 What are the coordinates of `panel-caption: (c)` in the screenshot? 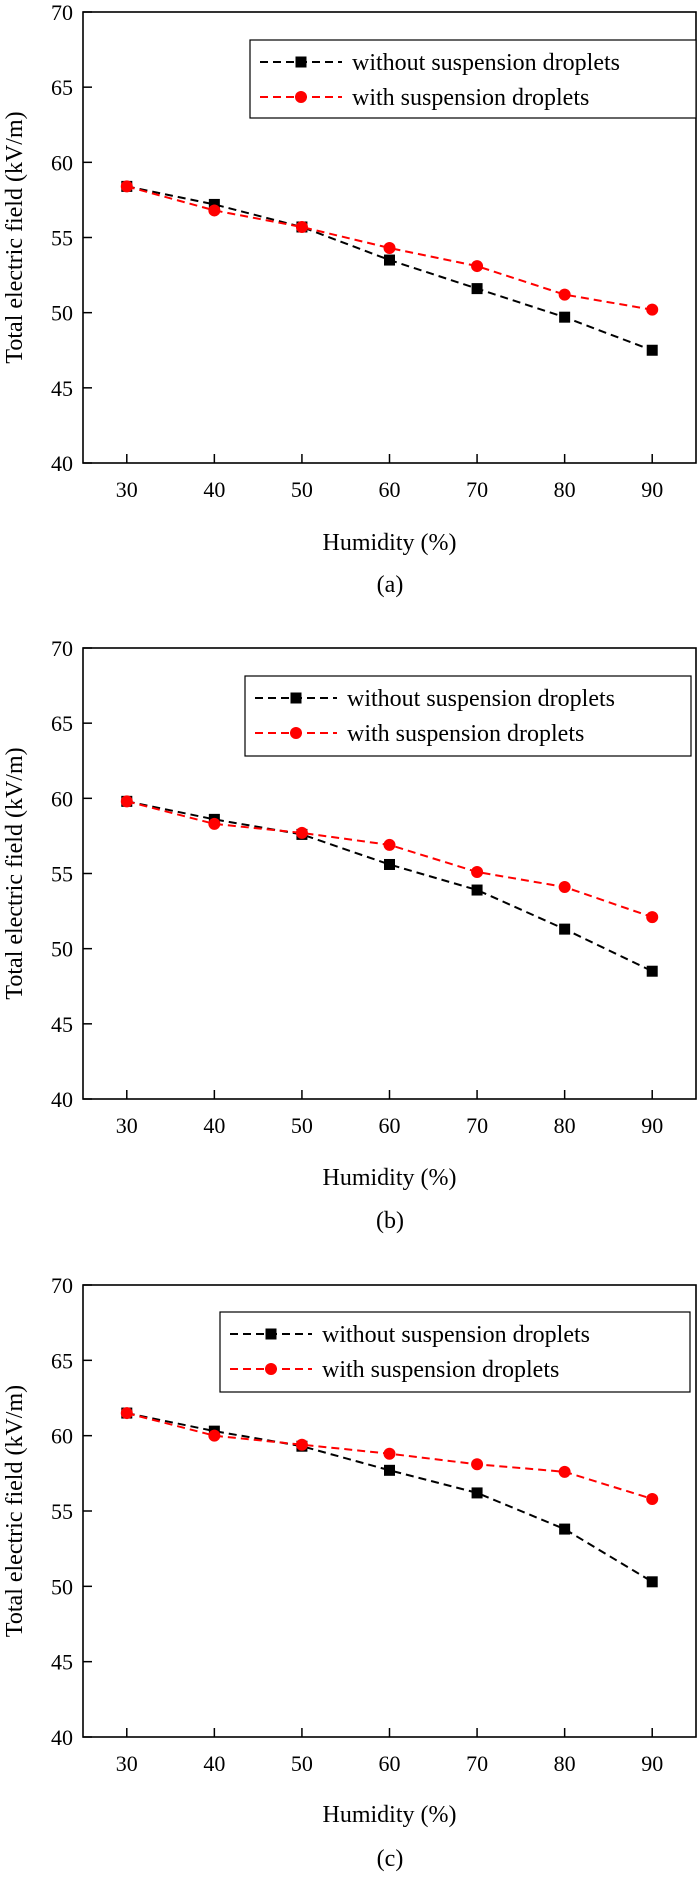 It's located at (390, 1859).